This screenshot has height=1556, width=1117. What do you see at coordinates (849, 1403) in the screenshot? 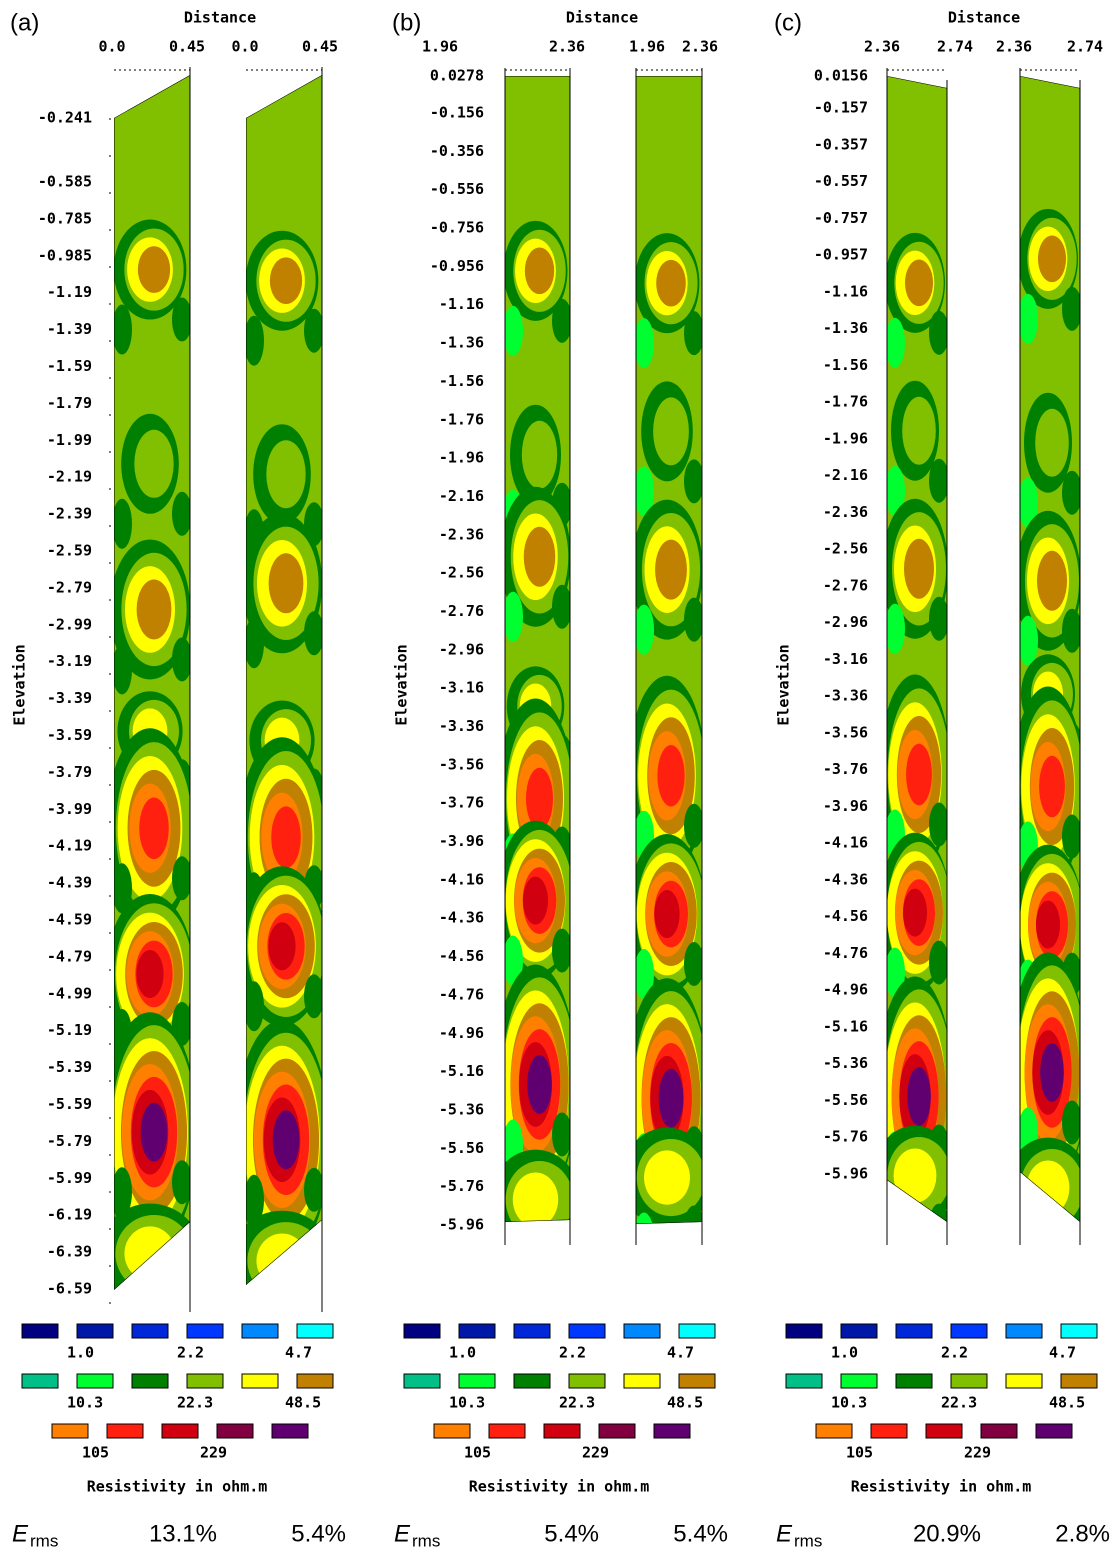
I see `legend-label: 10.3` at bounding box center [849, 1403].